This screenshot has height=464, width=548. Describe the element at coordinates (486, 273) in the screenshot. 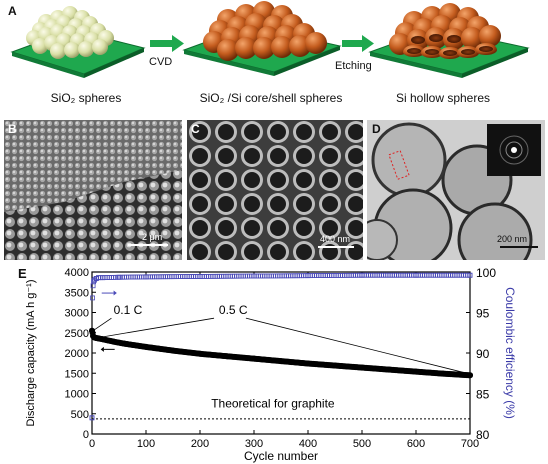

I see `y-tick-label-right: 100` at that location.